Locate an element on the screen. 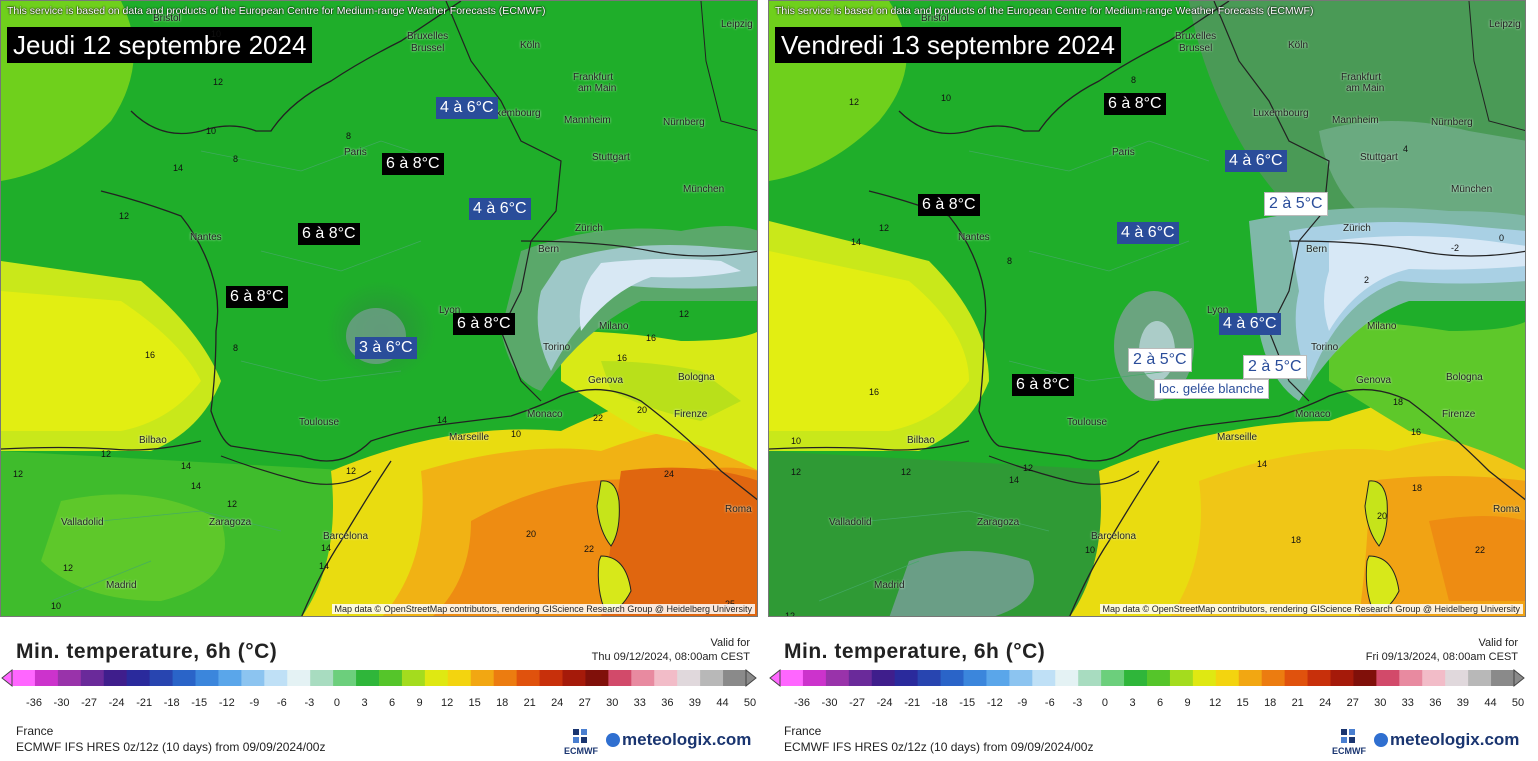  city-label: Nürnberg is located at coordinates (684, 122).